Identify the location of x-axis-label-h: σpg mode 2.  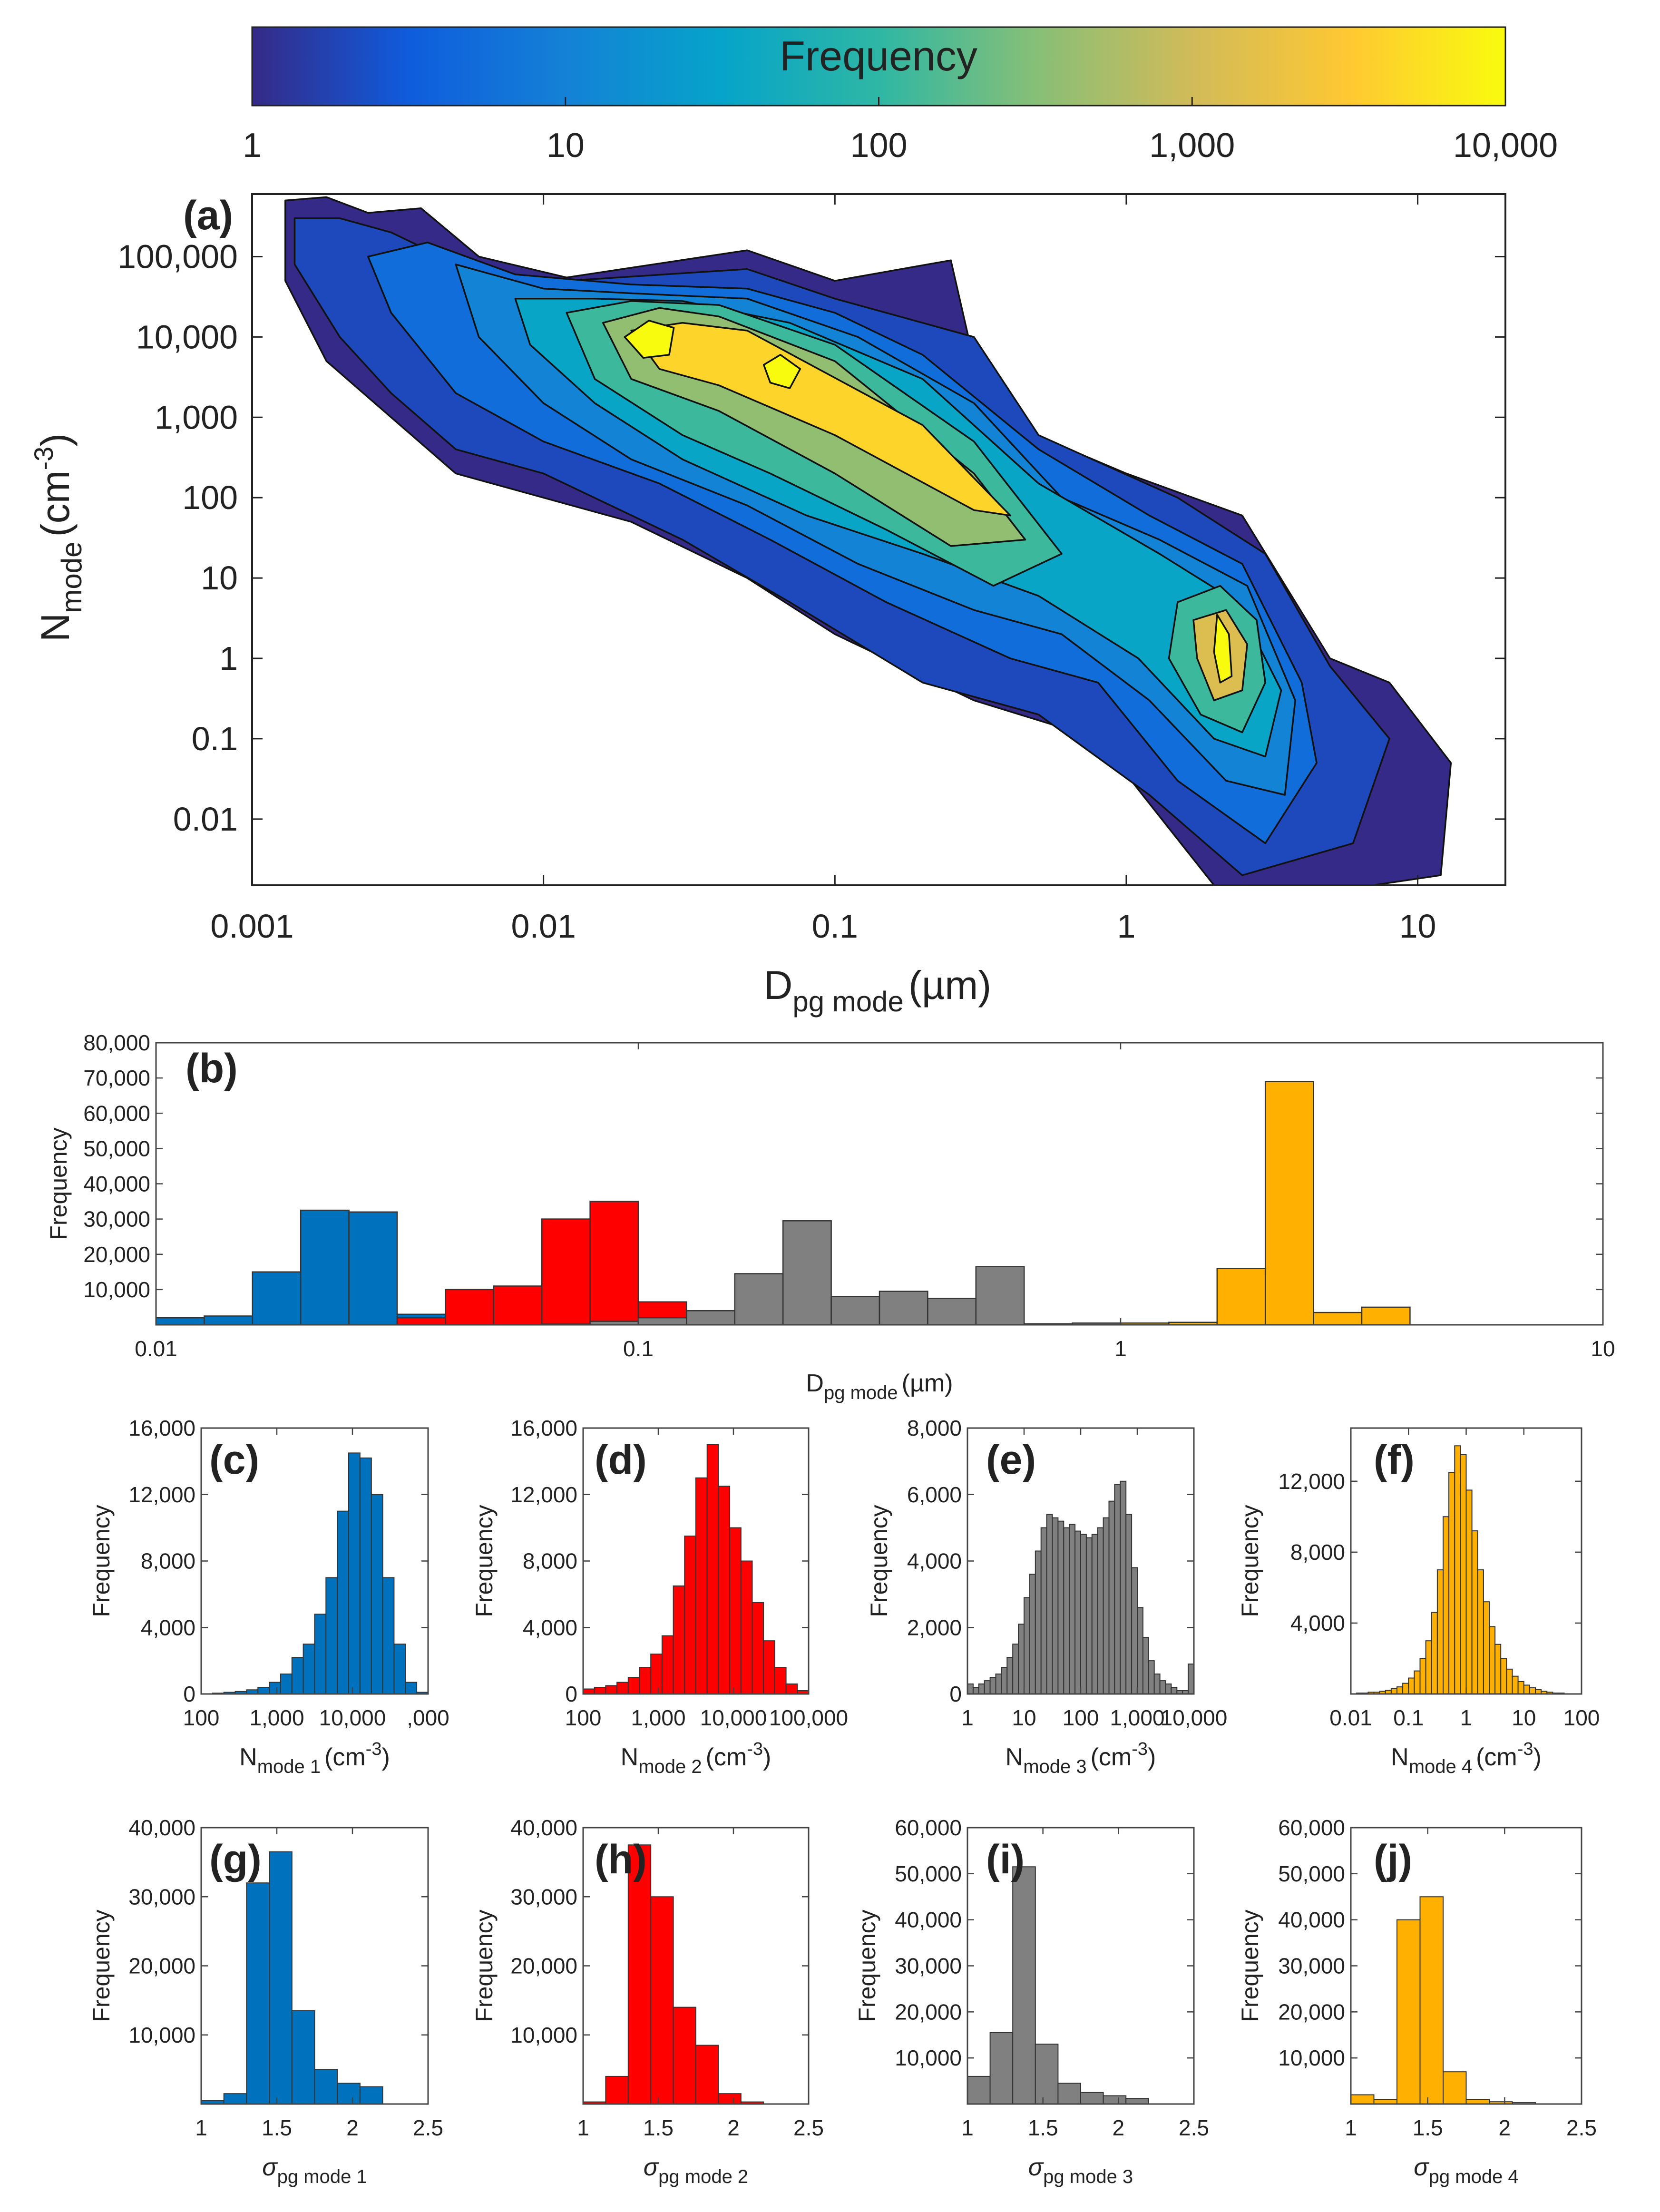
(696, 2170).